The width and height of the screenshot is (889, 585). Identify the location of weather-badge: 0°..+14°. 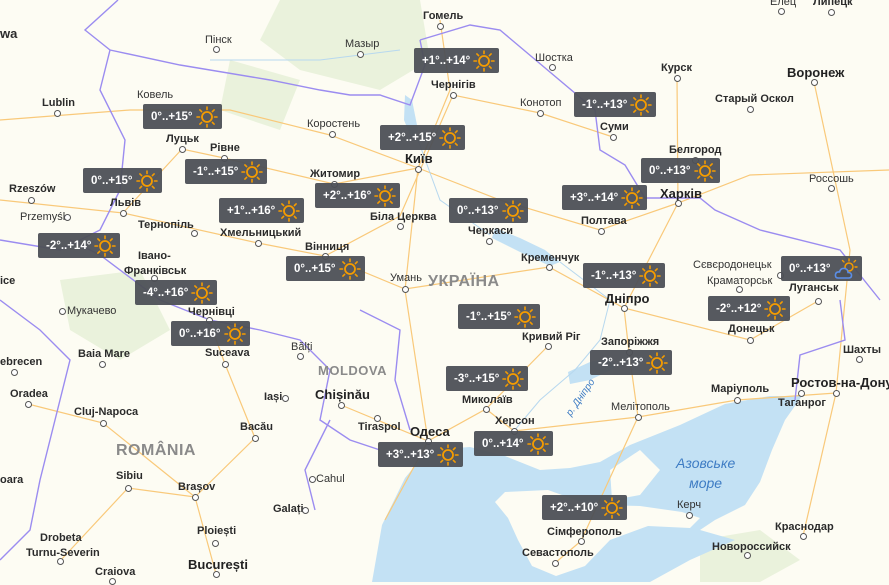
(513, 443).